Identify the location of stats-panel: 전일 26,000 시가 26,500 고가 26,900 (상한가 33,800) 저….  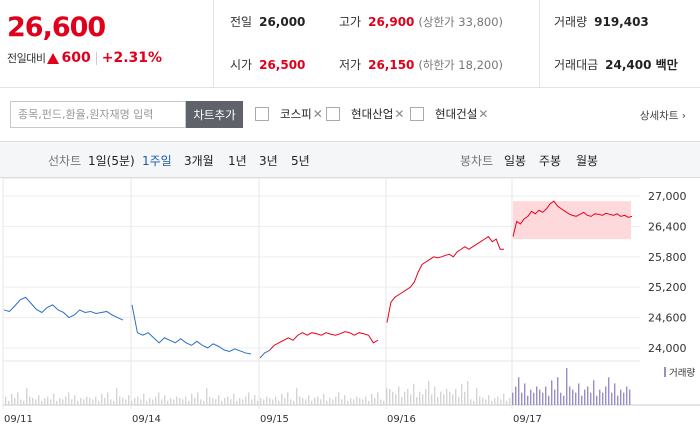
(457, 44).